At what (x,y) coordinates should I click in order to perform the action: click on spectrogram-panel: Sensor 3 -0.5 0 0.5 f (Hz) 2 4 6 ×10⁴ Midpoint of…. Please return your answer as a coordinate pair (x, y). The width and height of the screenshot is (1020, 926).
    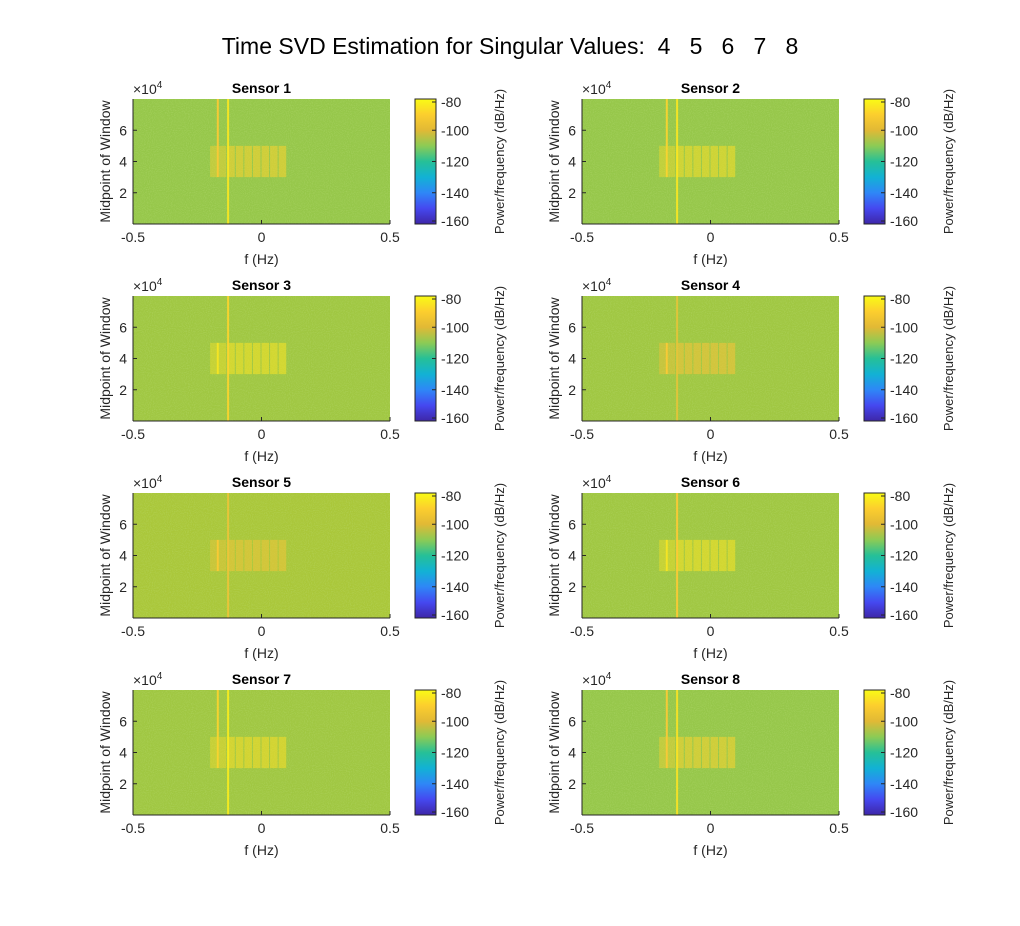
    Looking at the image, I should click on (302, 370).